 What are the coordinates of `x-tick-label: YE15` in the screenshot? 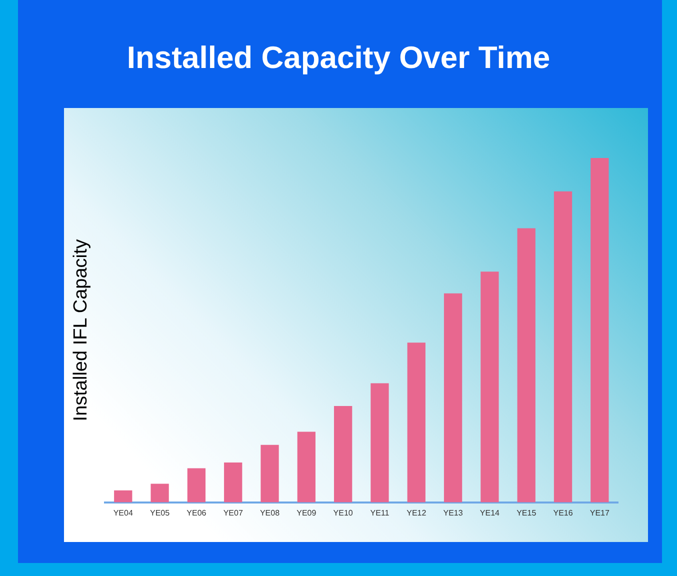 It's located at (526, 513).